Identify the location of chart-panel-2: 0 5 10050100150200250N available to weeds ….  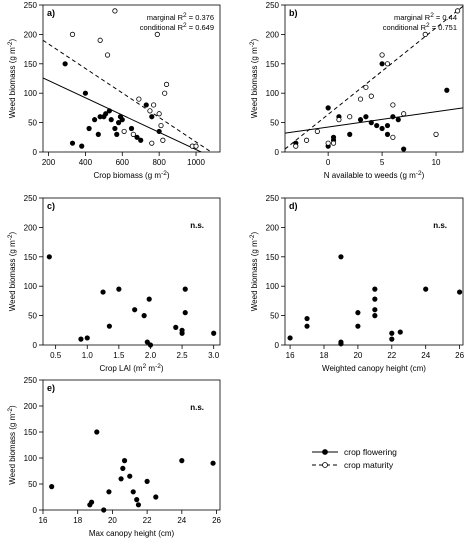
(356, 90).